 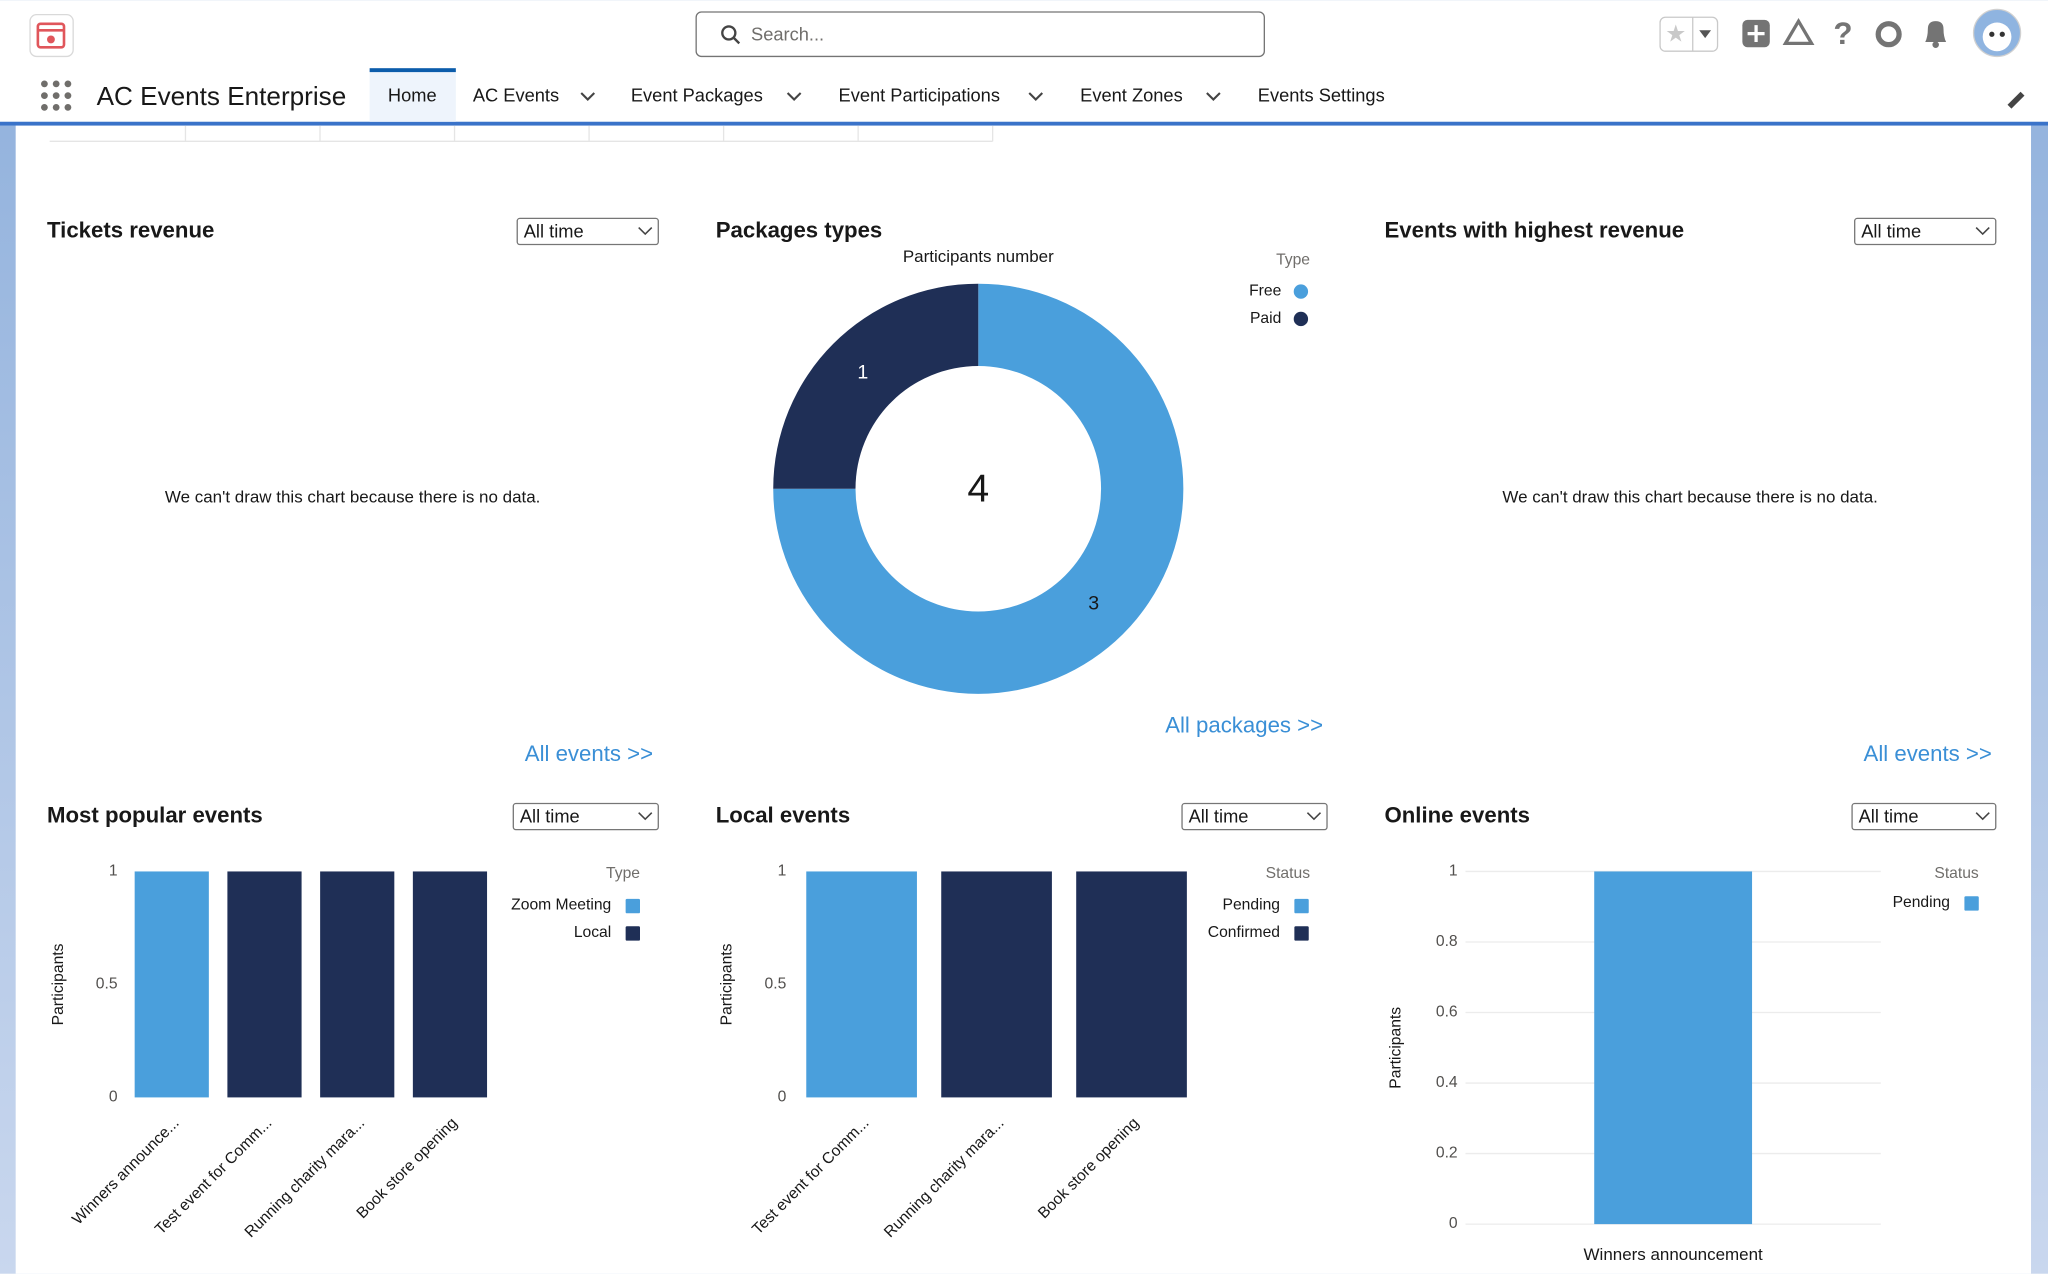 I want to click on help-icon: ?, so click(x=1842, y=33).